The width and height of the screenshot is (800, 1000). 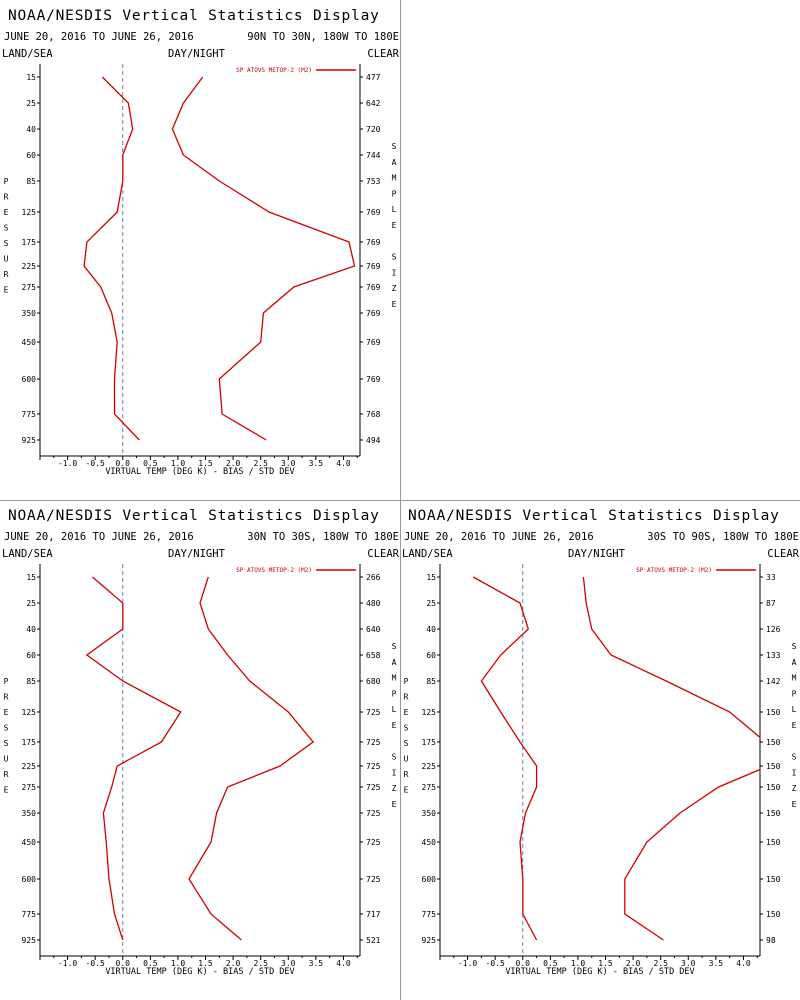 What do you see at coordinates (29, 414) in the screenshot?
I see `pressure-tick-label: 775` at bounding box center [29, 414].